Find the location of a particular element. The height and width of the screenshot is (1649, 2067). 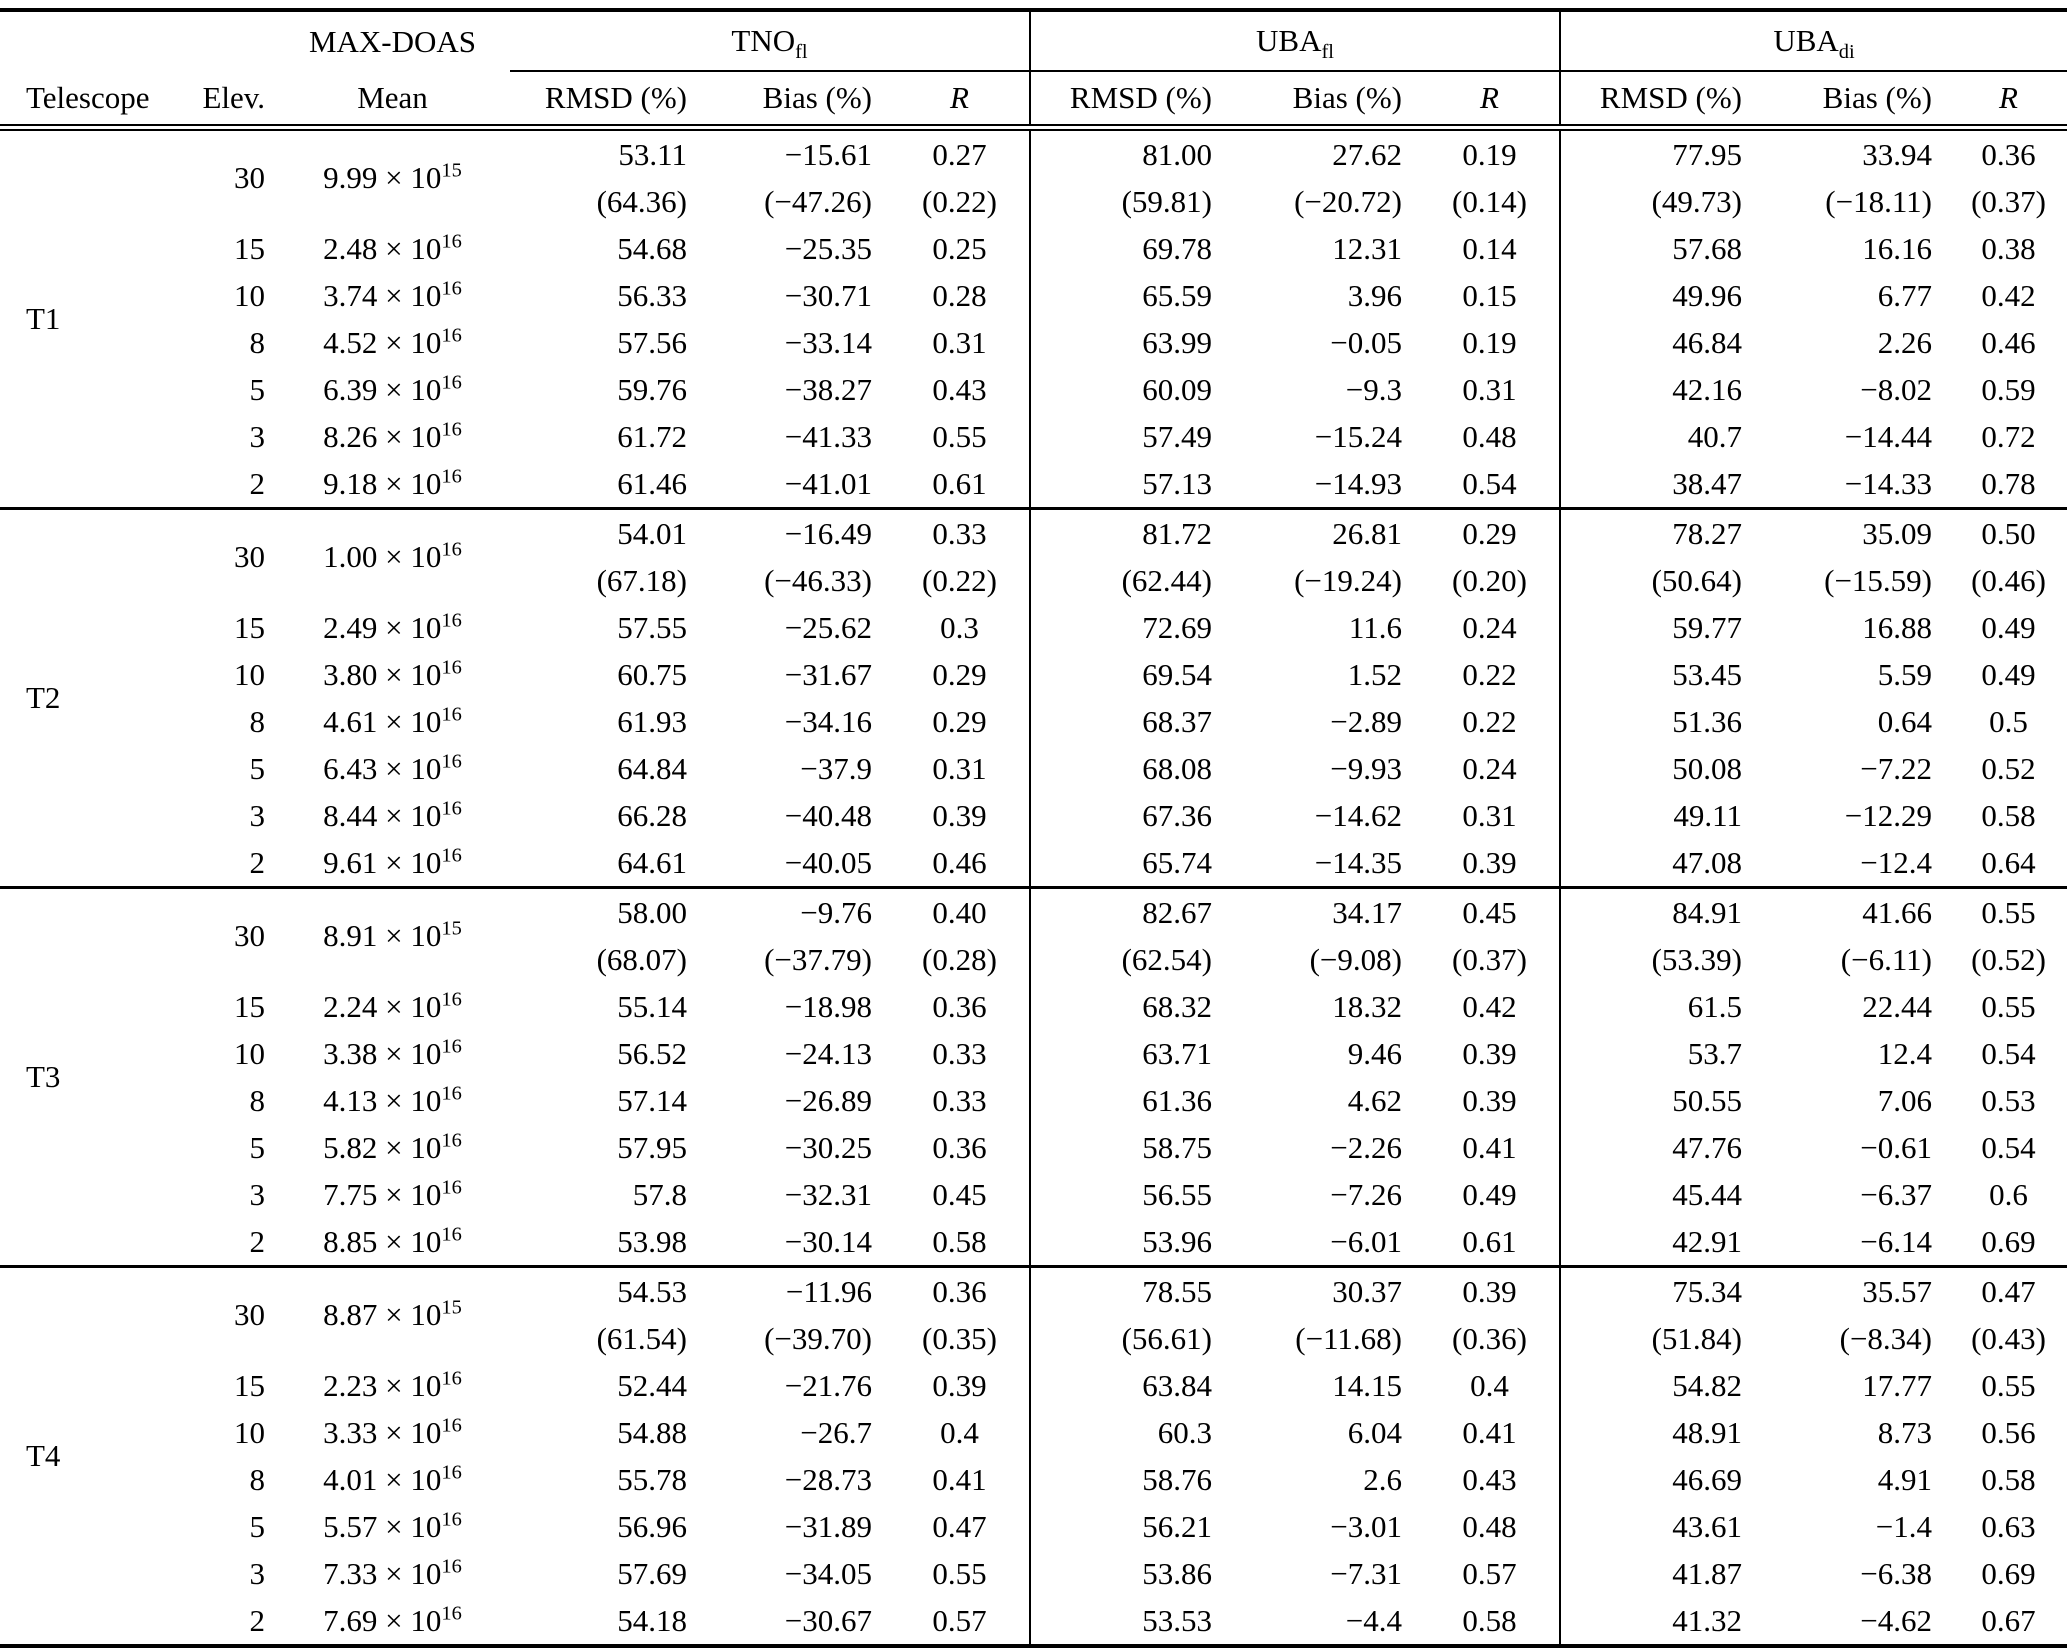

cell-rmsd: 53.96 is located at coordinates (1129, 1242).